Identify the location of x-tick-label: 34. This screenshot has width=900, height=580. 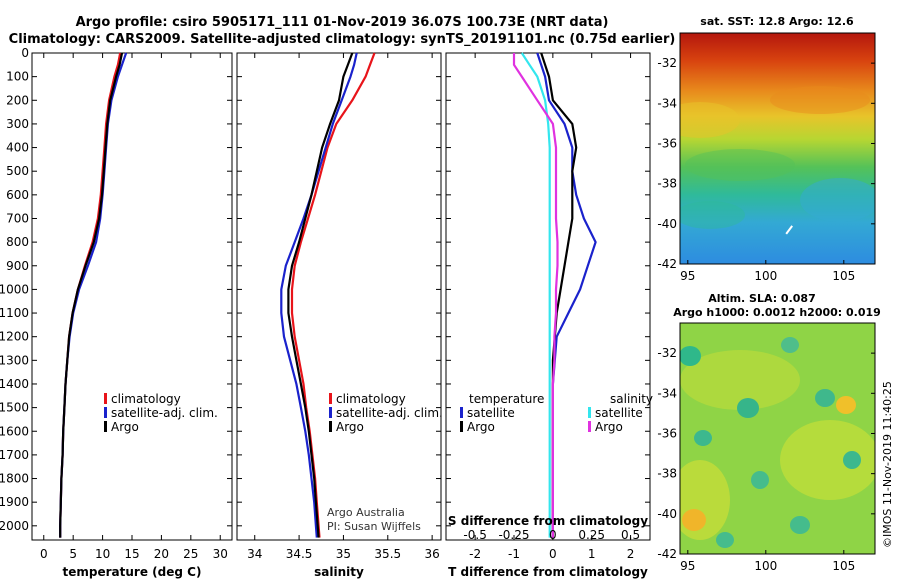
(254, 554).